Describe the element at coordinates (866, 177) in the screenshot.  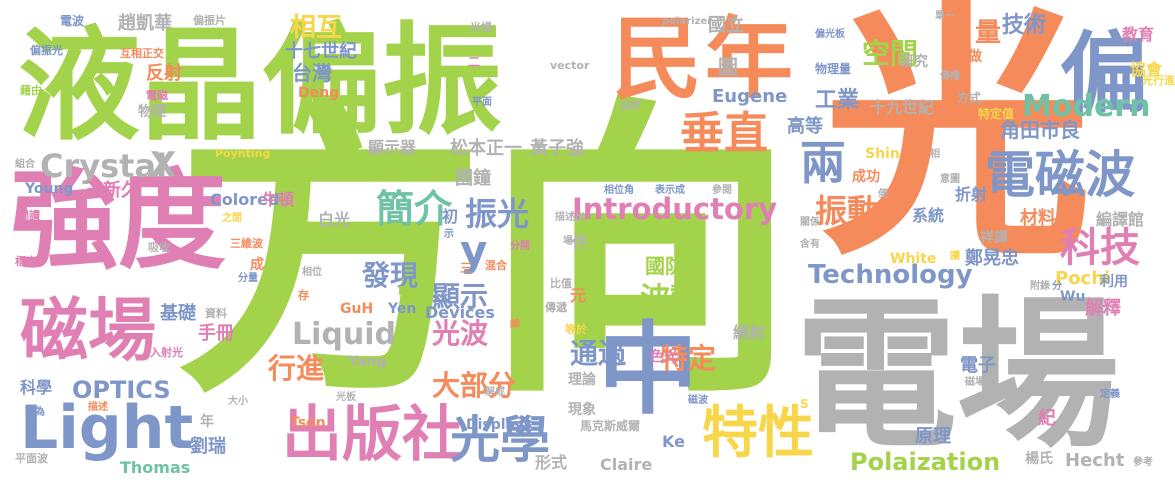
I see `word: 成功` at that location.